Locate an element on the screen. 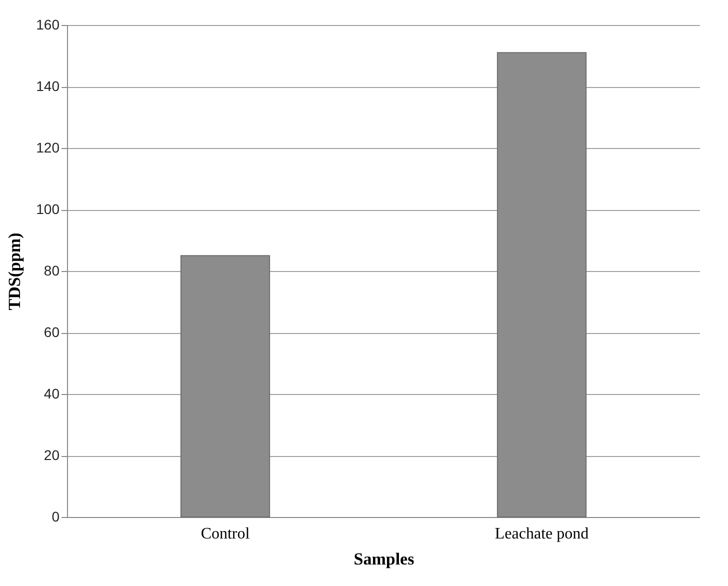  x-tick-label: Leachate pond is located at coordinates (541, 534).